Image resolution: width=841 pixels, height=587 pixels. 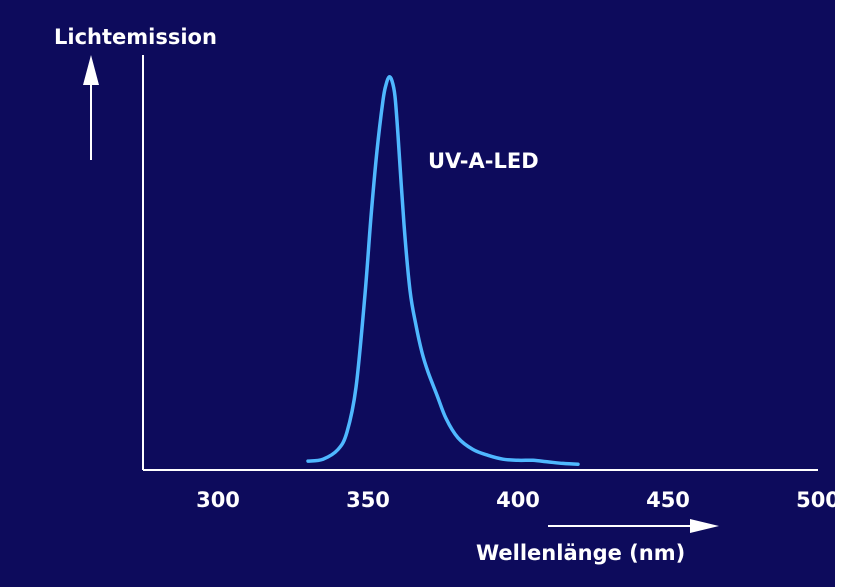 I want to click on x-tick-label-400: 400, so click(x=518, y=500).